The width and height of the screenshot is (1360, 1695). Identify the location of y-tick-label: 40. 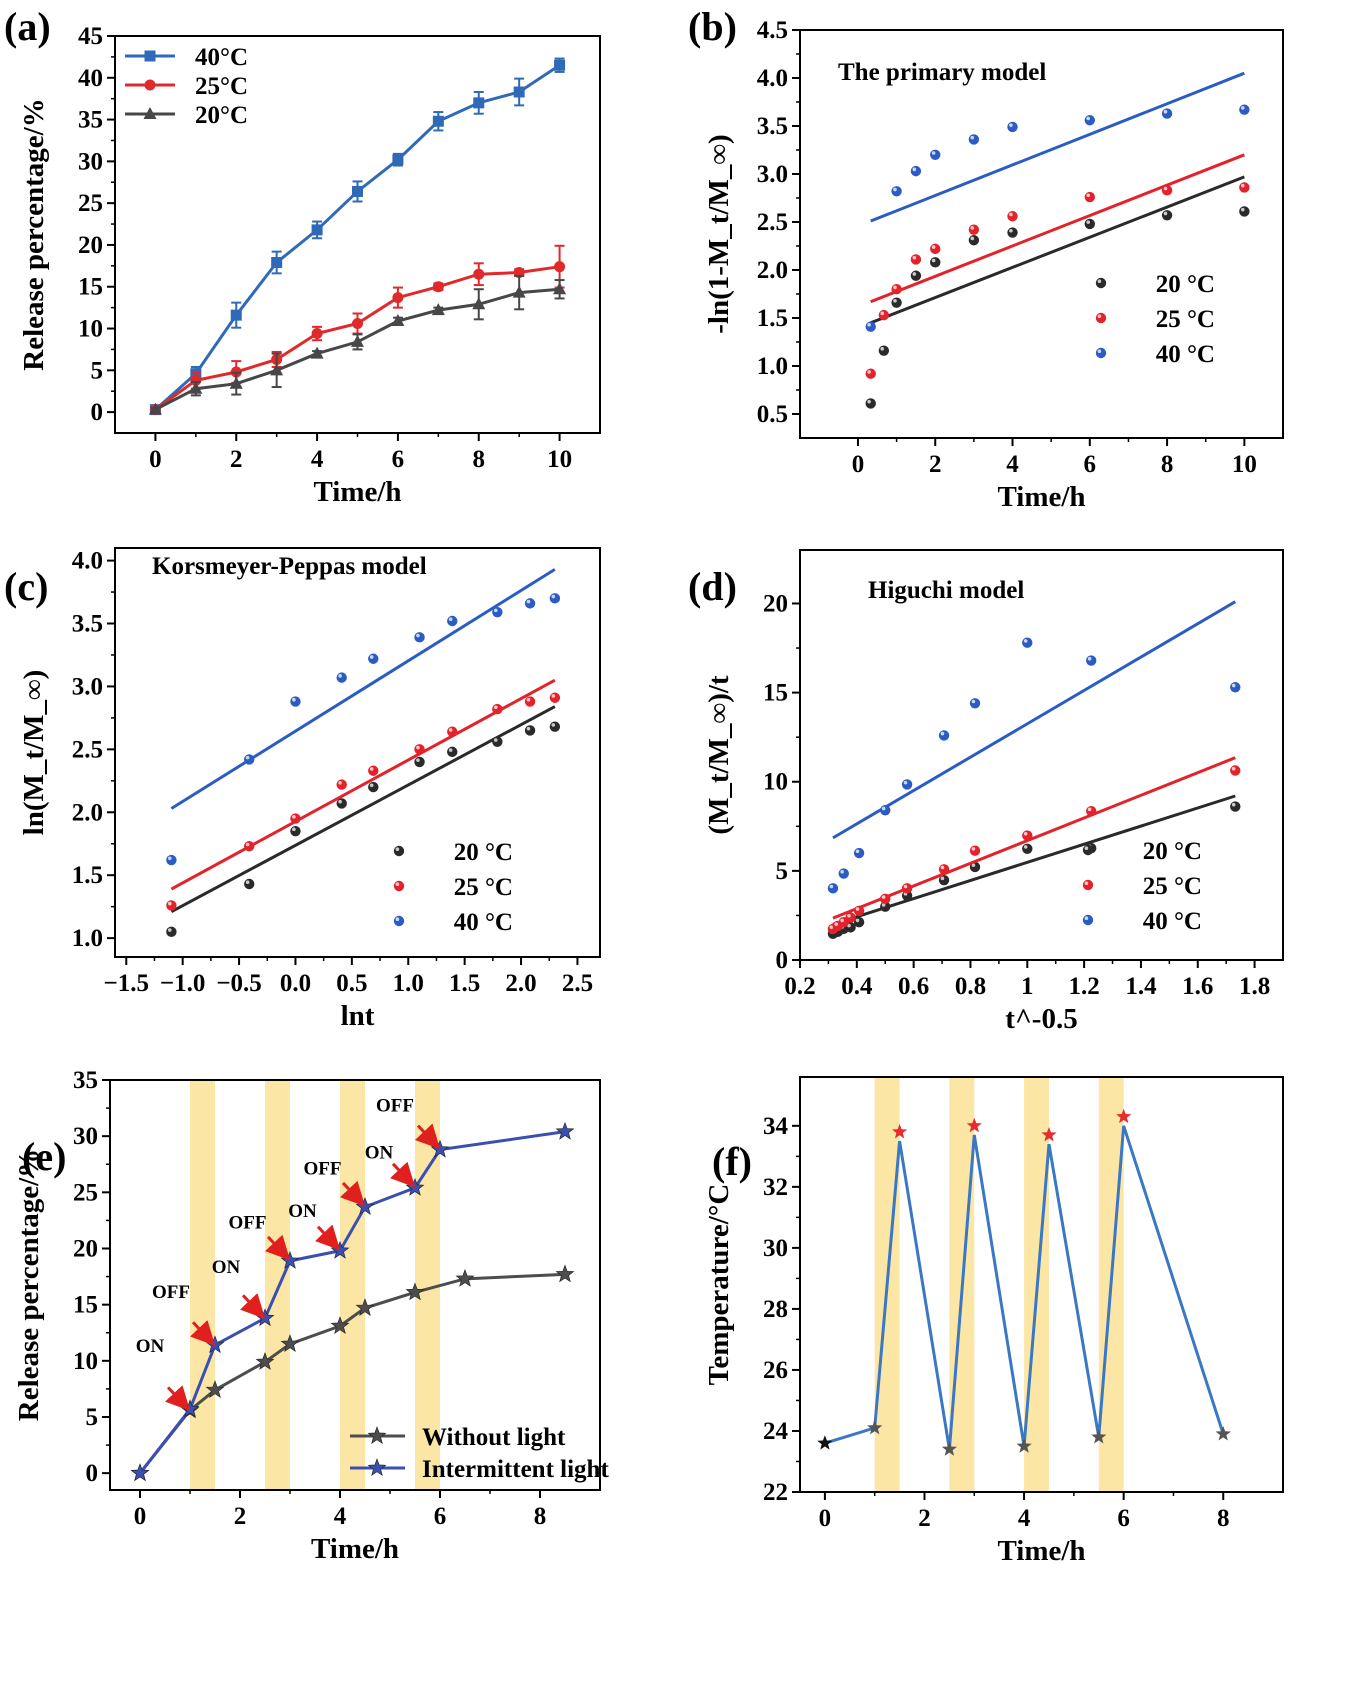
(90, 78).